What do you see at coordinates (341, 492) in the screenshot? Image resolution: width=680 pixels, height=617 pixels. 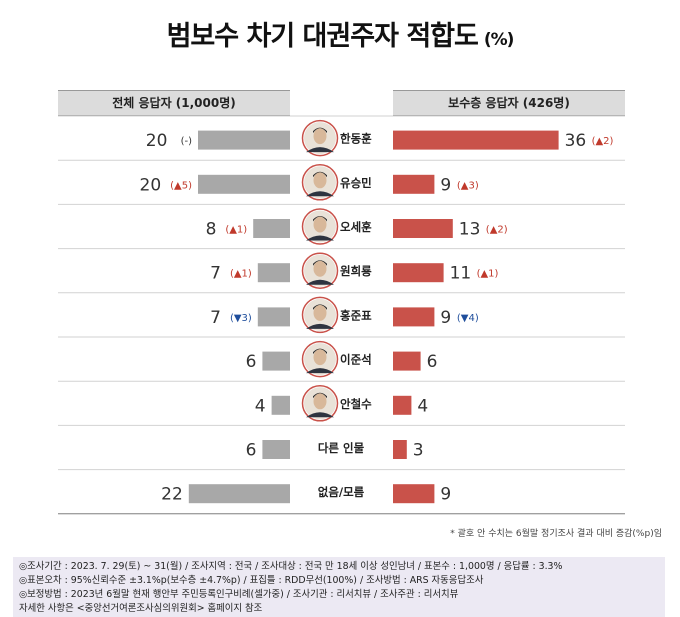 I see `candidate-name: 없음/모름` at bounding box center [341, 492].